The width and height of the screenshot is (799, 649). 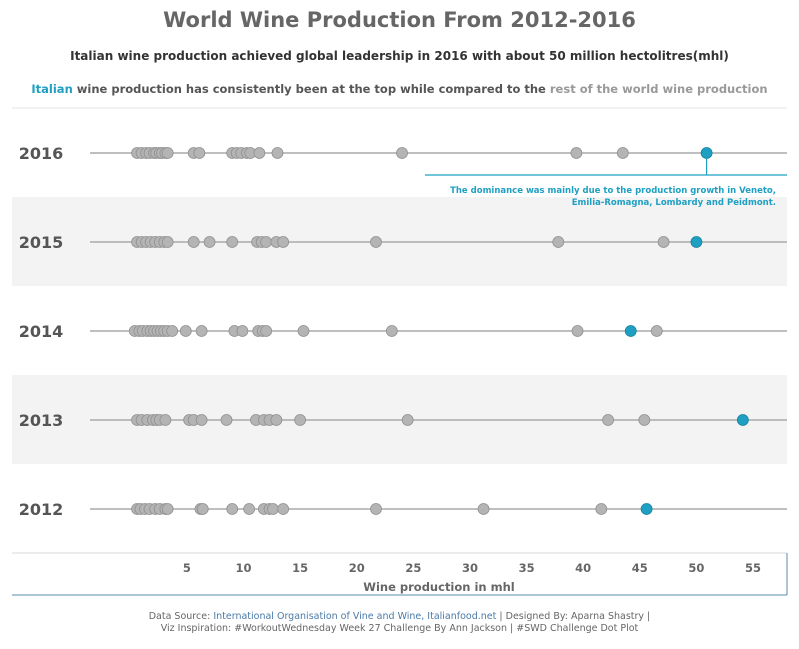 I want to click on designed-by: | Designed By: Aparna Shastry |, so click(x=575, y=616).